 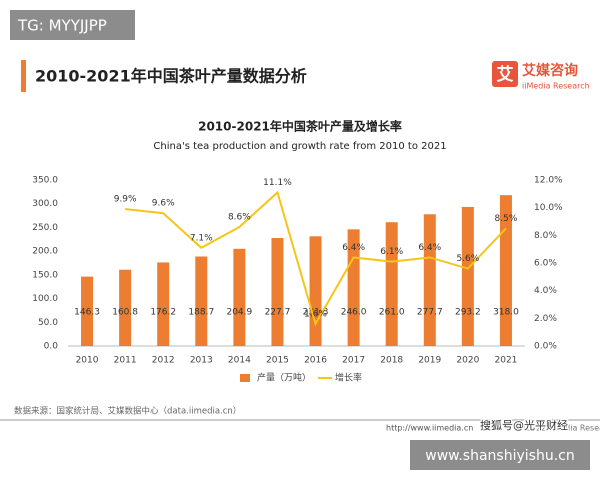 What do you see at coordinates (545, 319) in the screenshot?
I see `y2-tick-label: 2.0%` at bounding box center [545, 319].